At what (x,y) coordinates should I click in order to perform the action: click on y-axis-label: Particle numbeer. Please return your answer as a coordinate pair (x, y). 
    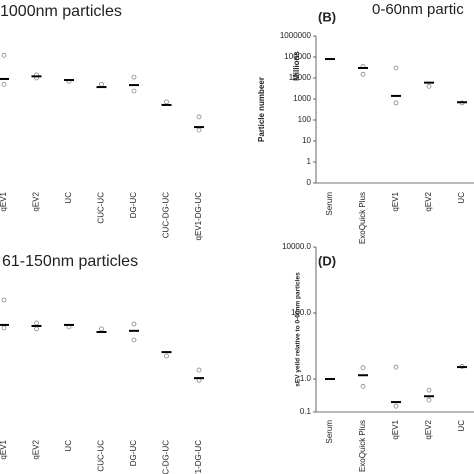
    Looking at the image, I should click on (261, 109).